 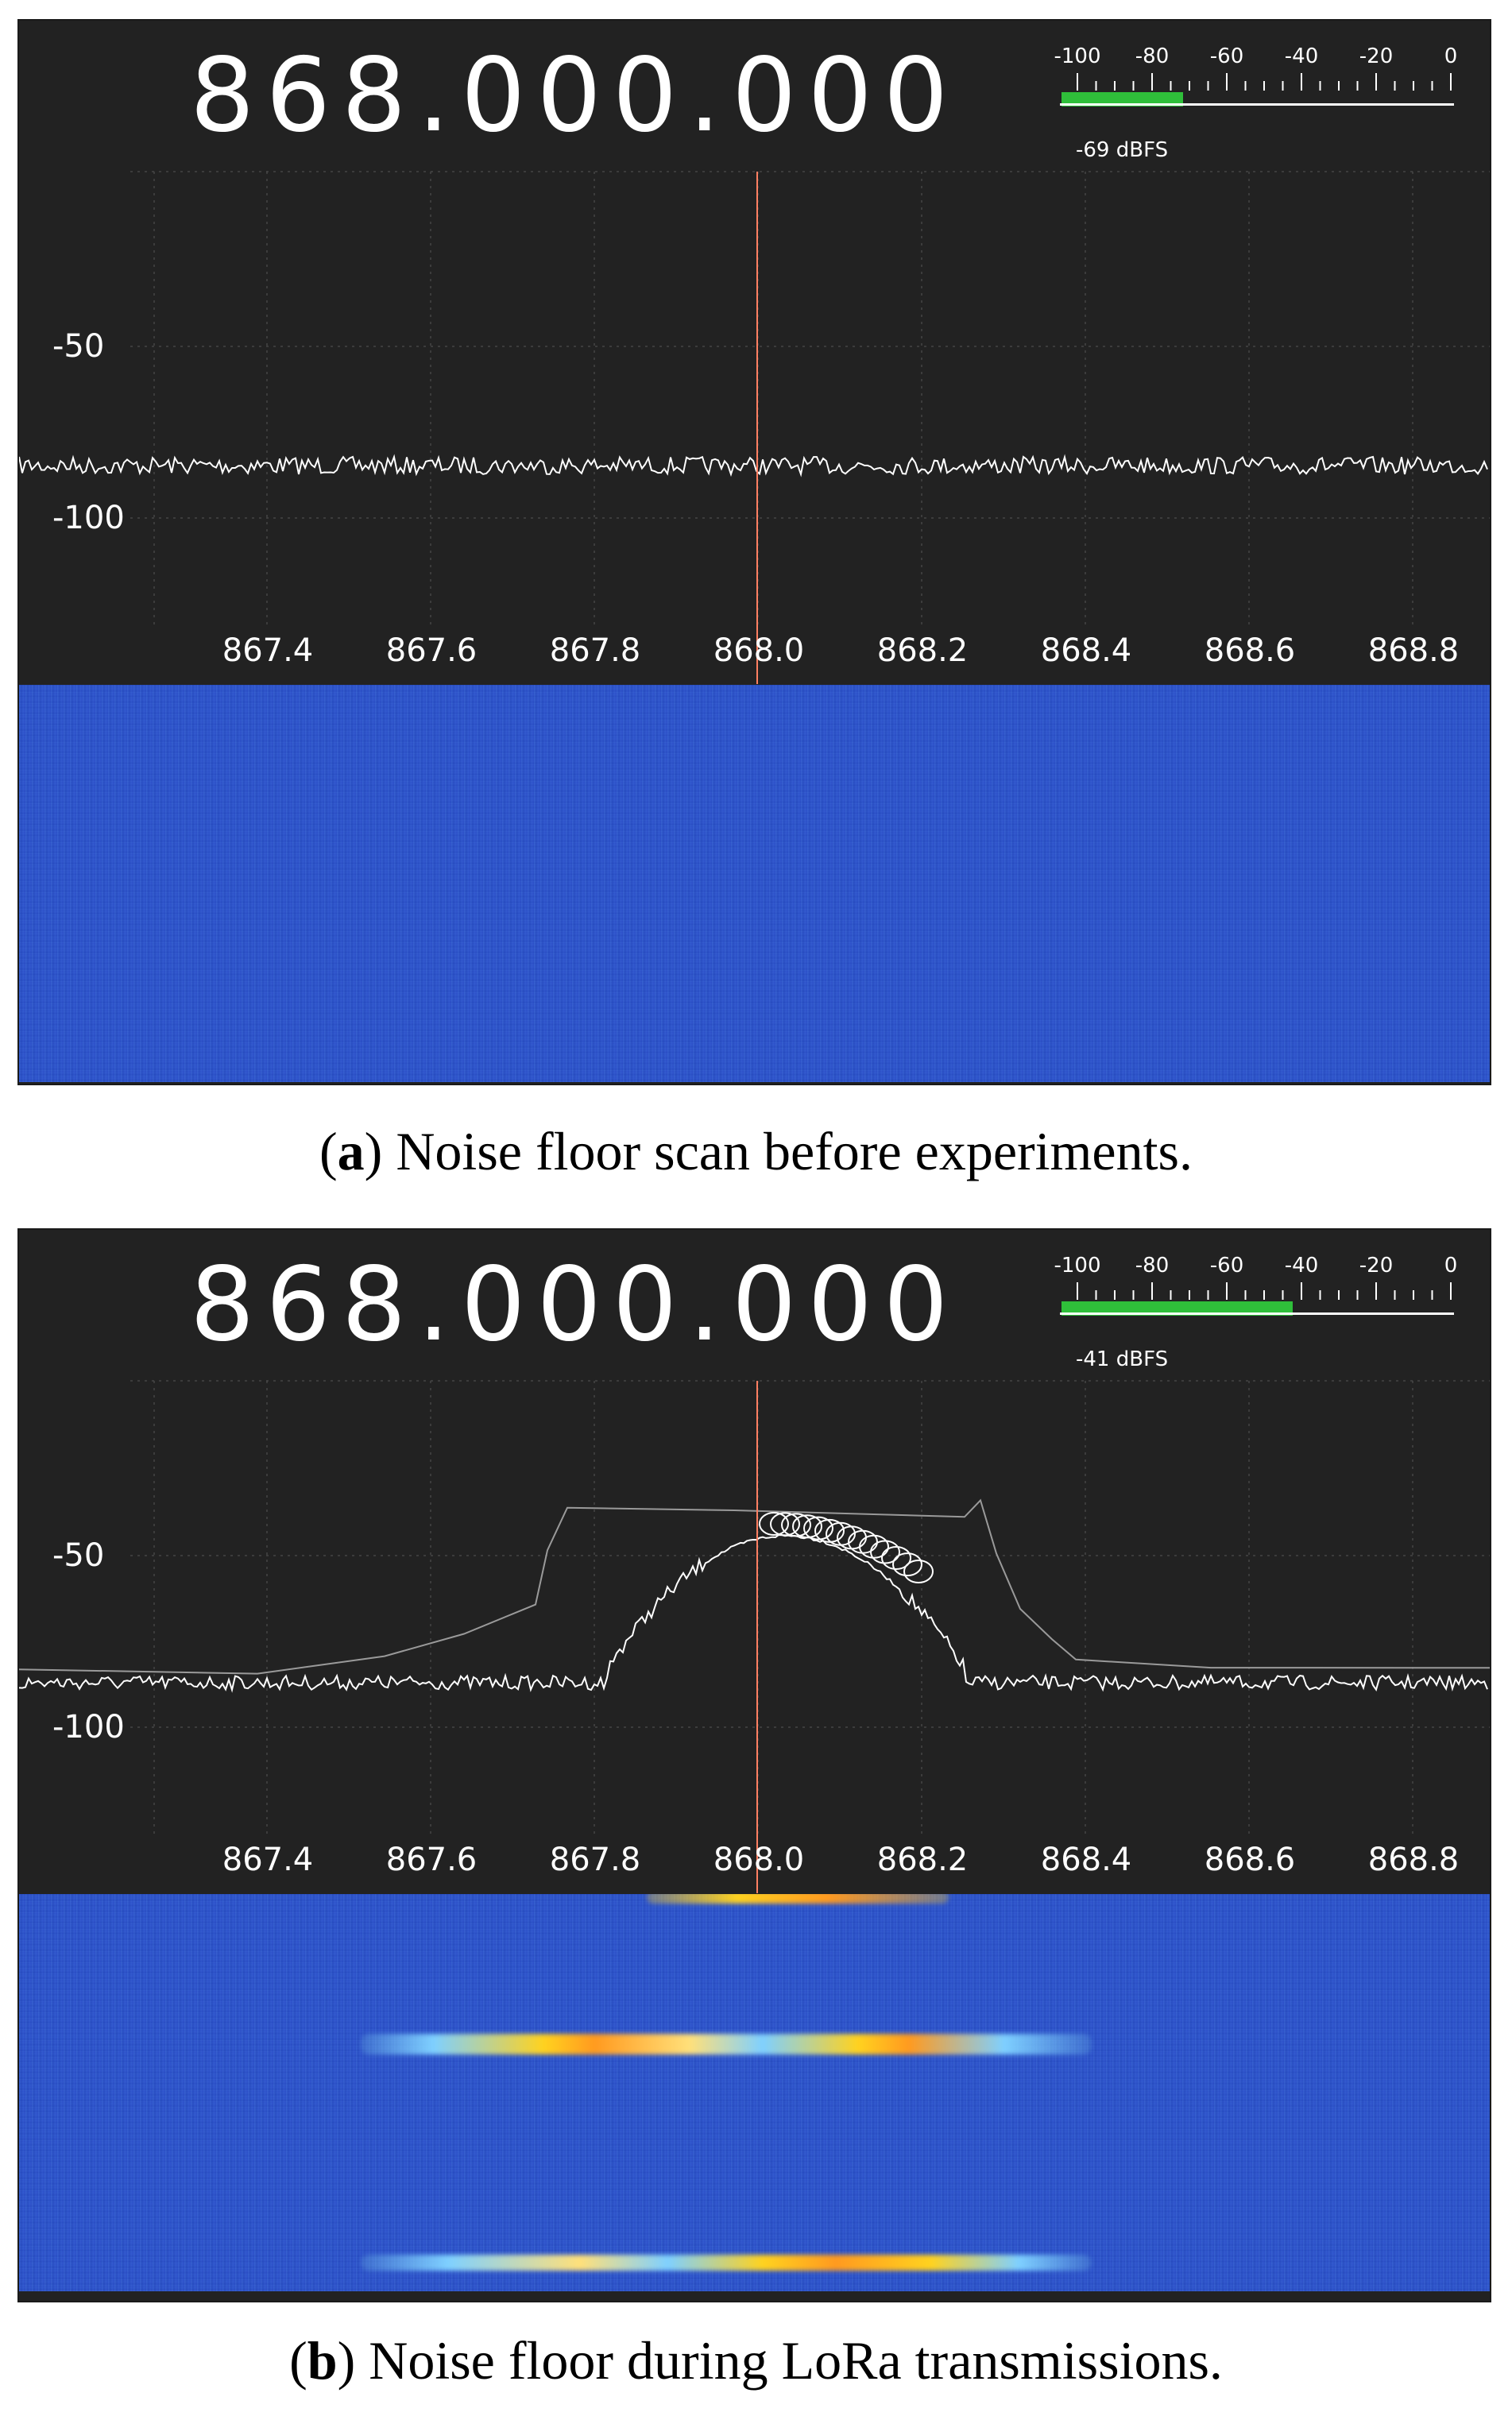 What do you see at coordinates (1122, 150) in the screenshot?
I see `meter-value: -69 dBFS` at bounding box center [1122, 150].